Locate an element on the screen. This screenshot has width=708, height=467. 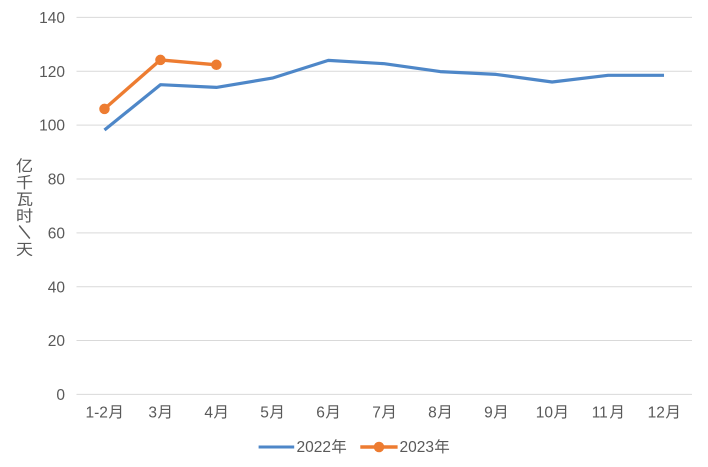
svg-text: 20 is located at coordinates (57, 341).